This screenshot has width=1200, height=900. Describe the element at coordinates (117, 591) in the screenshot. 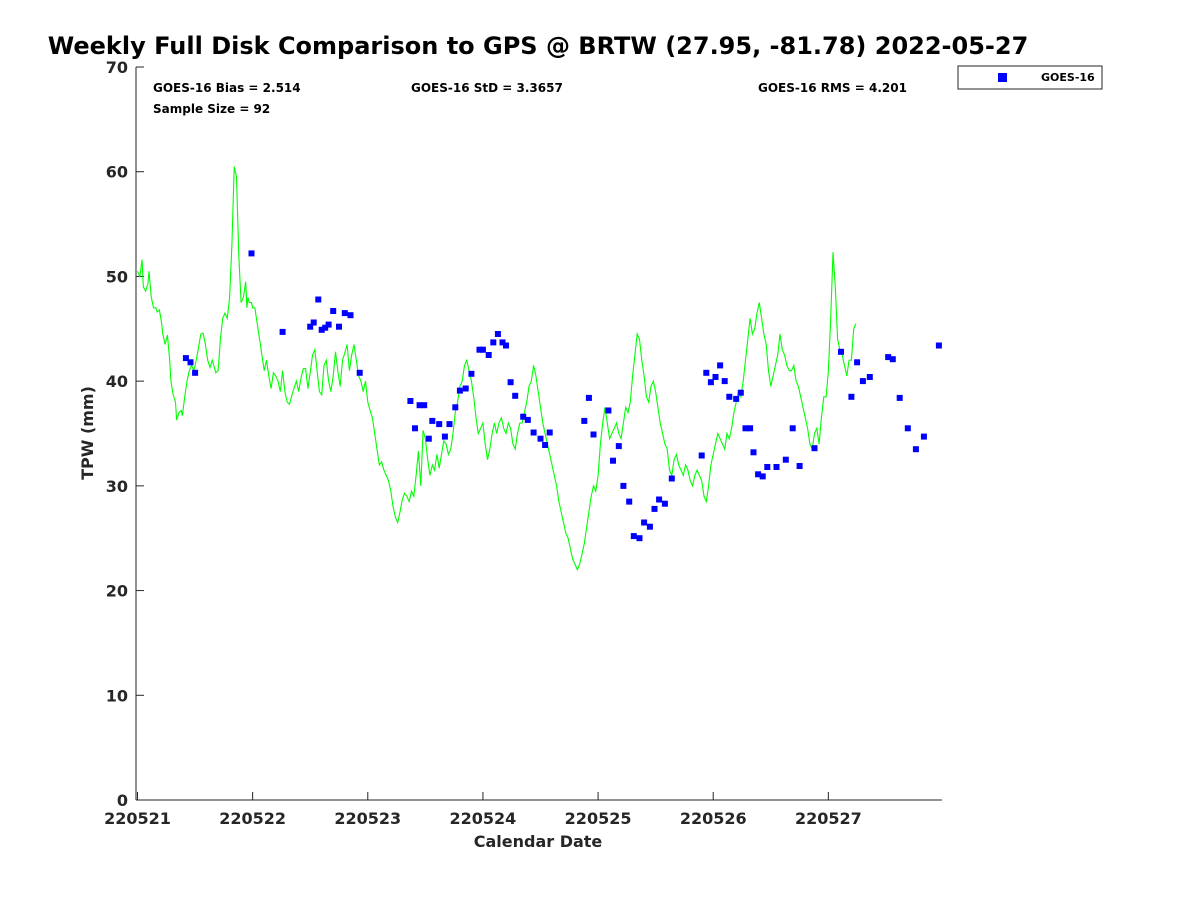

I see `y-tick-label: 20` at that location.